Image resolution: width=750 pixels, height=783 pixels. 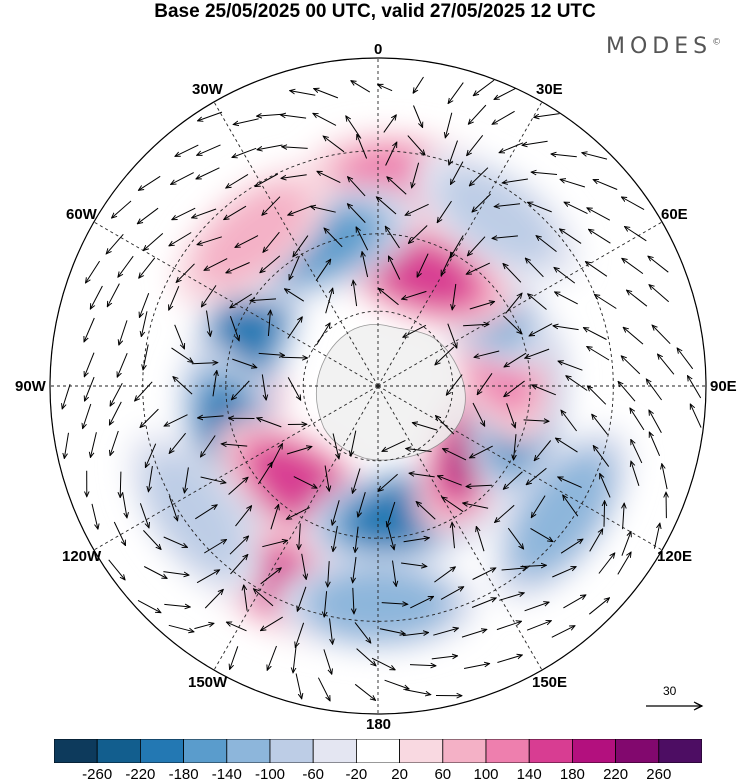 I want to click on colorbar-tick-label: -140, so click(x=226, y=774).